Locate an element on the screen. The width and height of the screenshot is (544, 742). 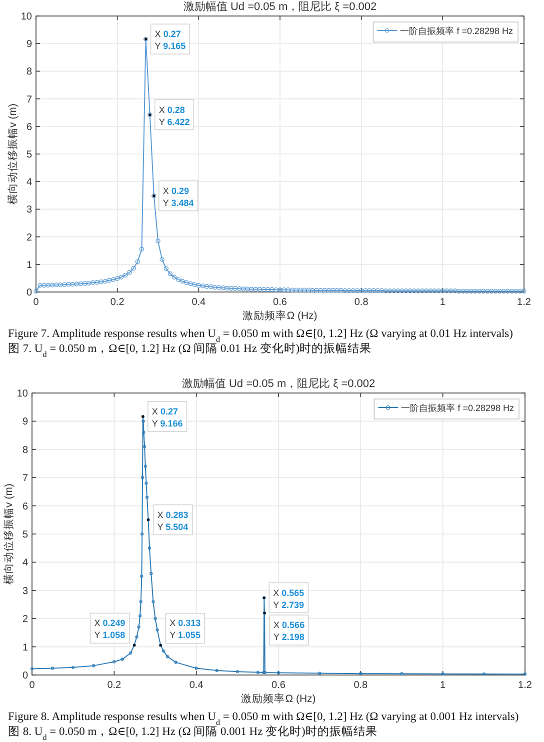
annotation: X 0.566 Y 2.198 is located at coordinates (289, 631).